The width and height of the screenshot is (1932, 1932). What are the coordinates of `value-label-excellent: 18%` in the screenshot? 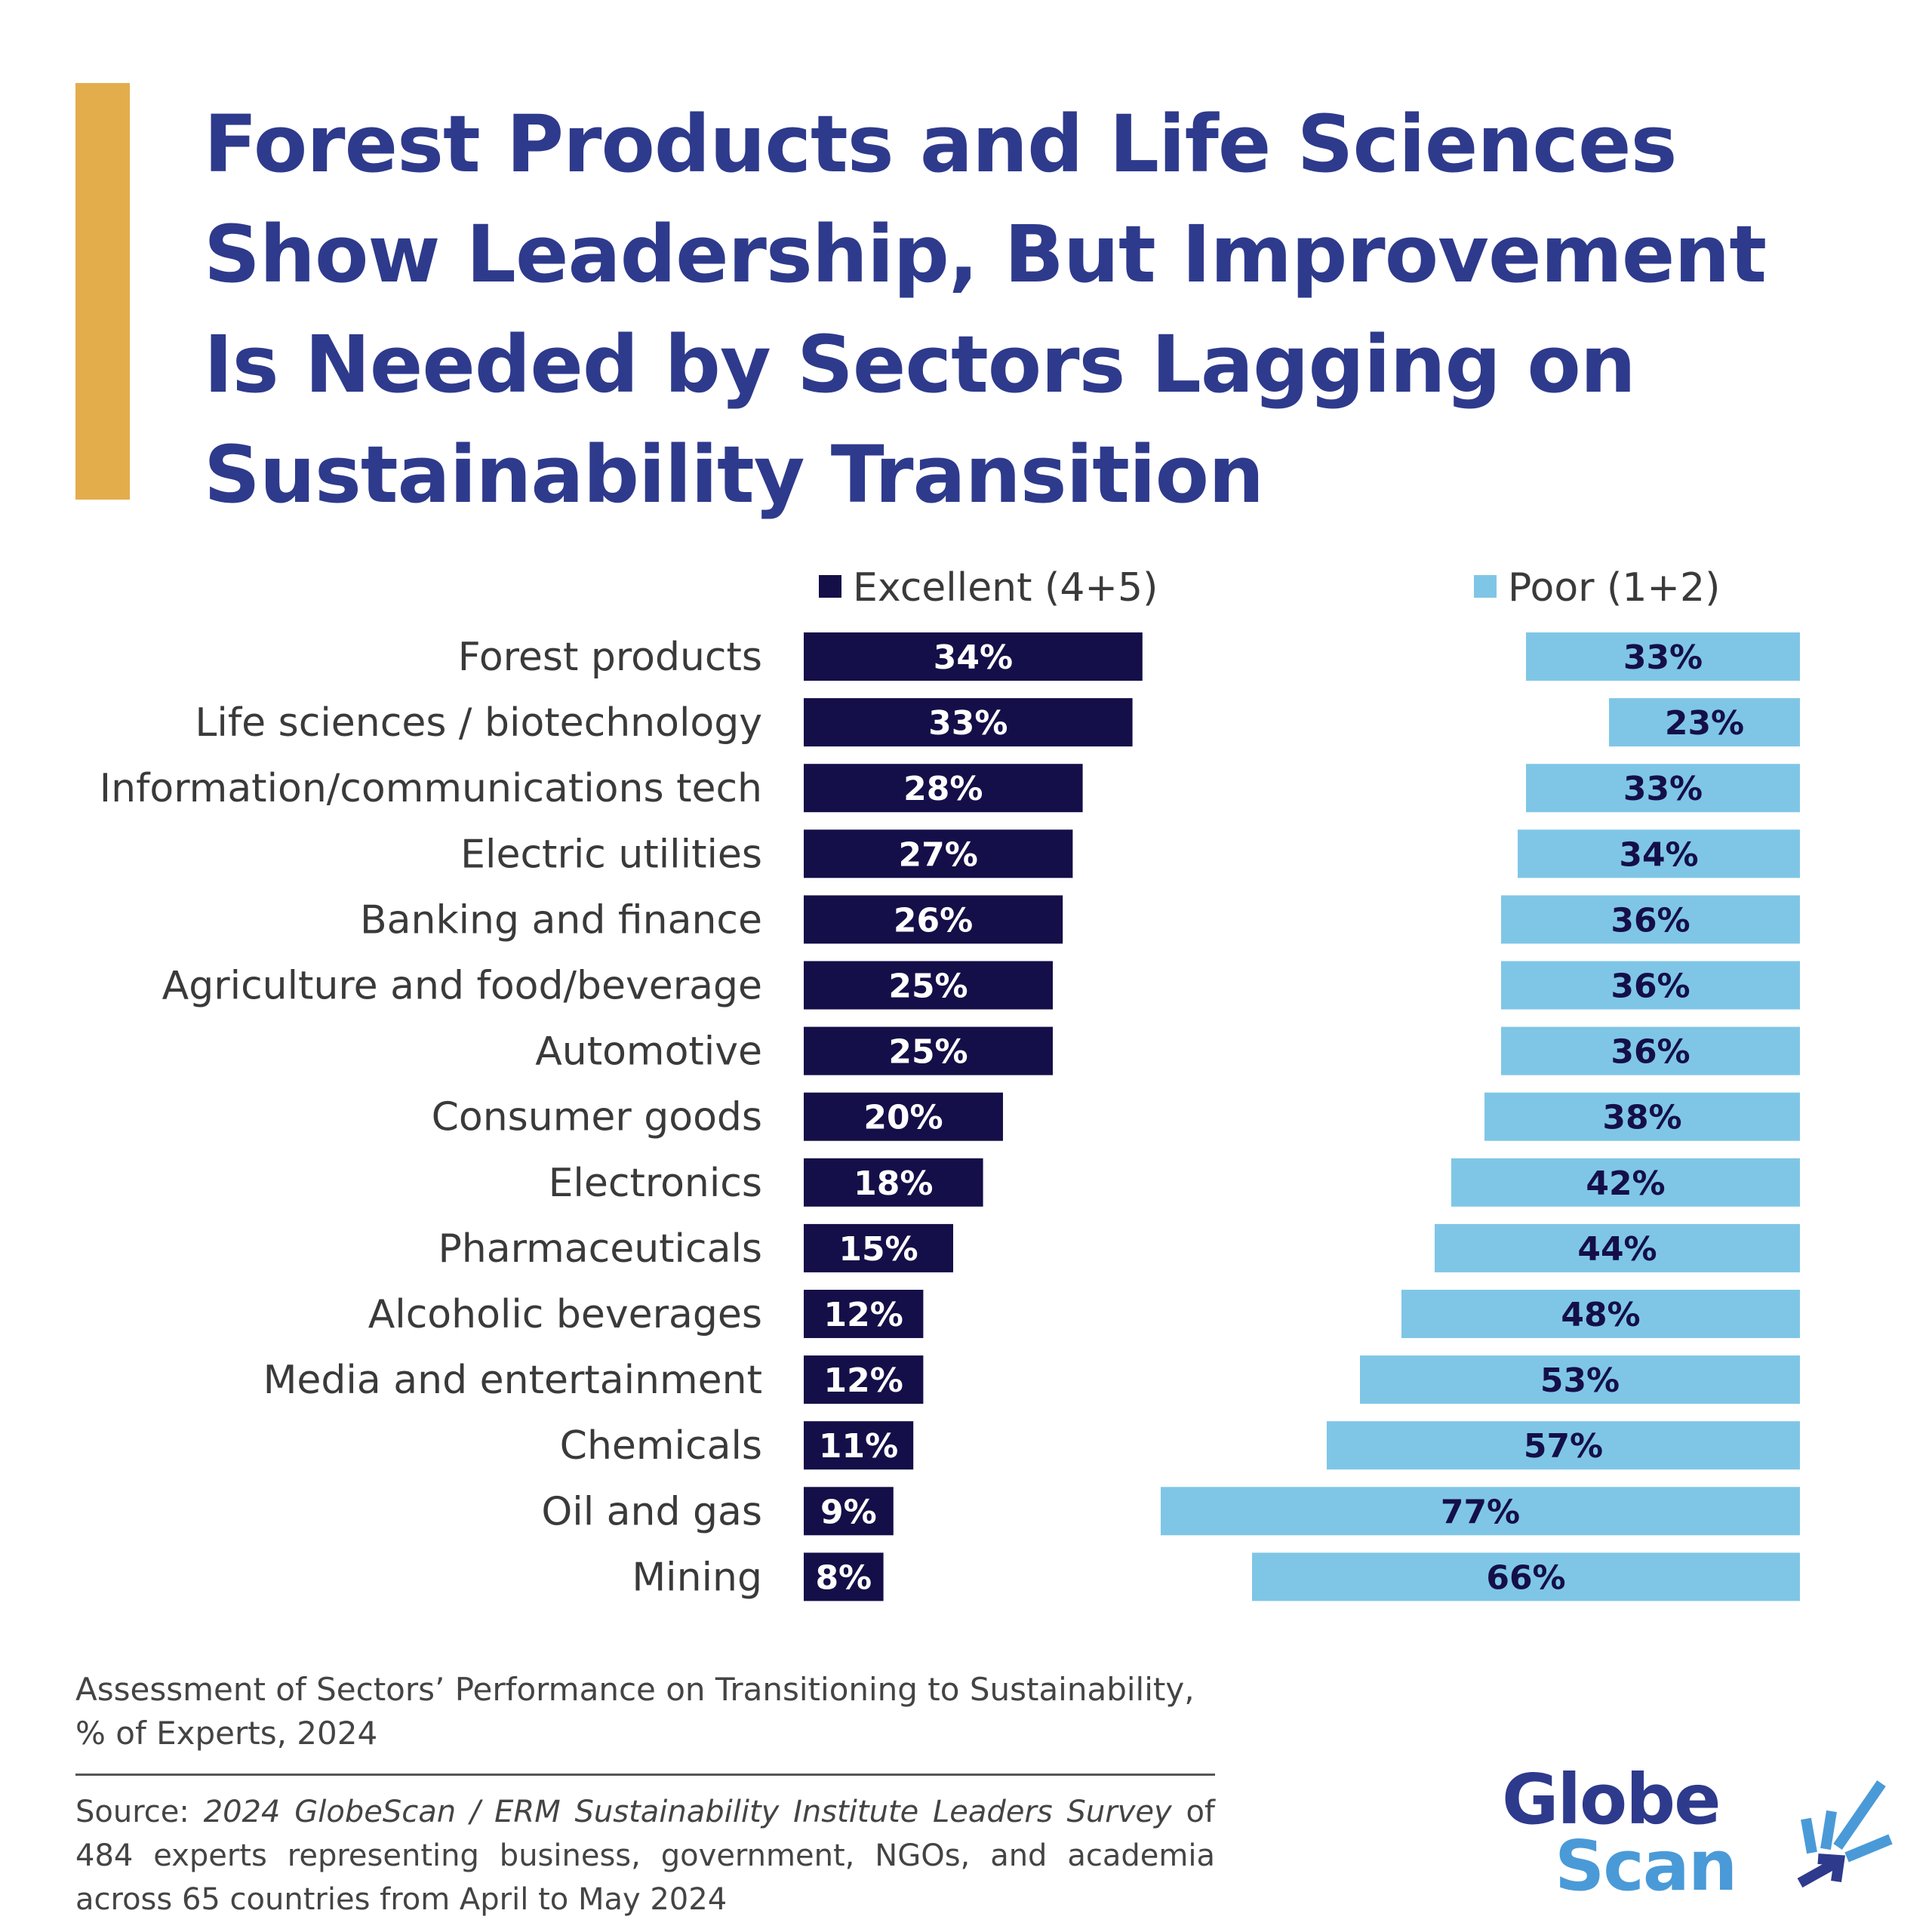 It's located at (893, 1183).